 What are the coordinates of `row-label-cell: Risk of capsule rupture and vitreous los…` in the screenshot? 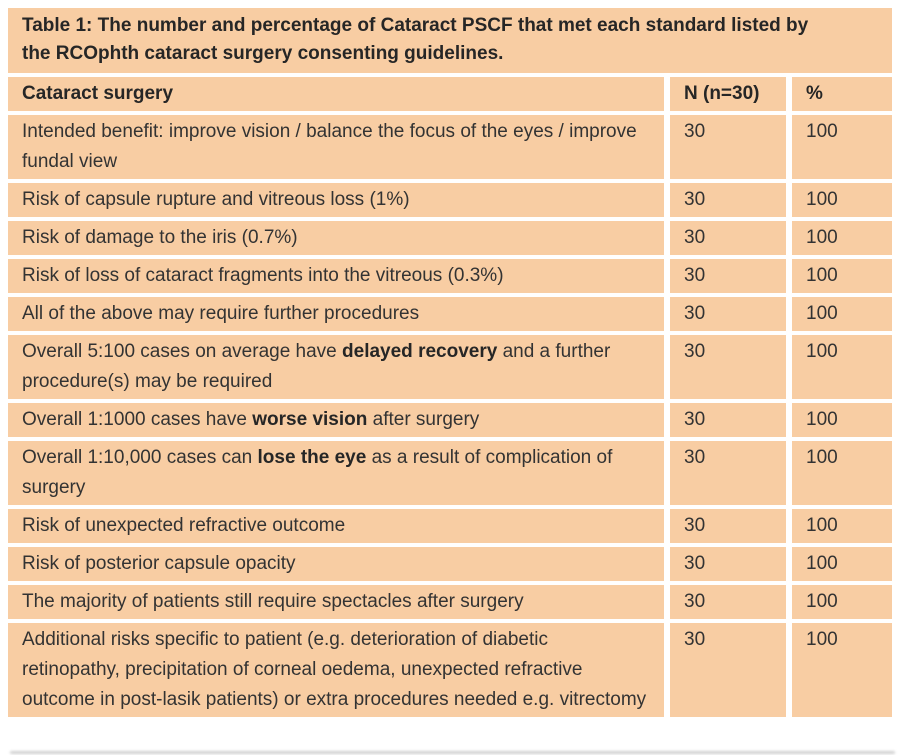 It's located at (336, 200).